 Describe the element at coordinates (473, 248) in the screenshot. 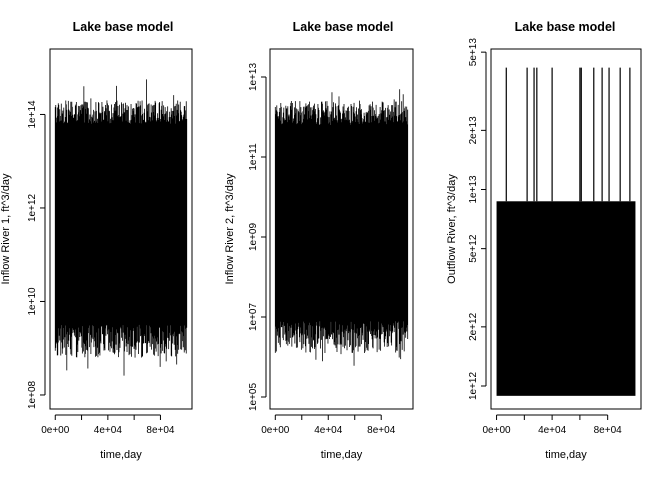

I see `y-tick-label: 5e+12` at that location.